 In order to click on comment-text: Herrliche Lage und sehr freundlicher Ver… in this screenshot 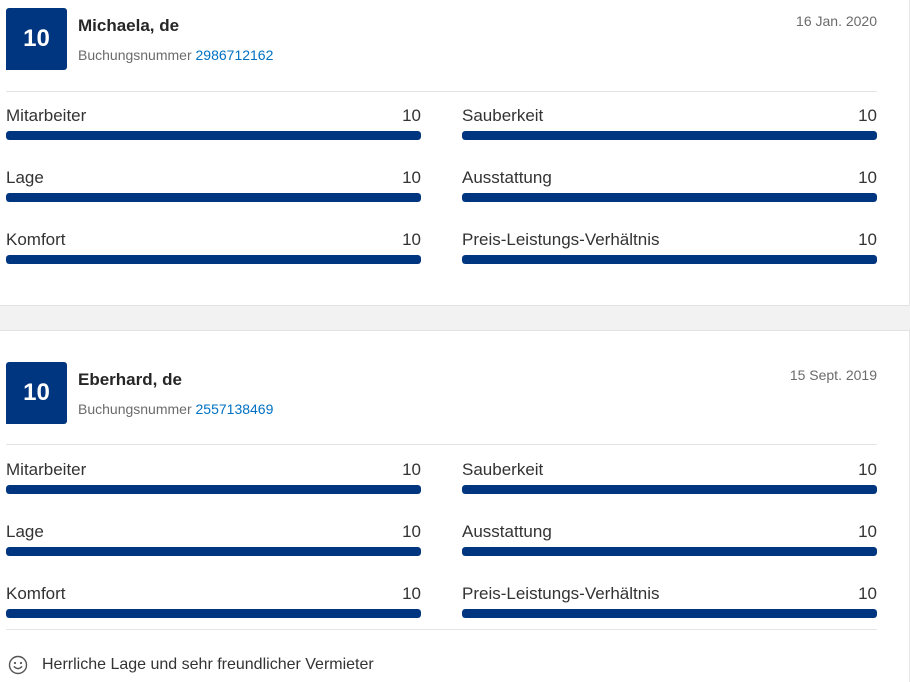, I will do `click(208, 664)`.